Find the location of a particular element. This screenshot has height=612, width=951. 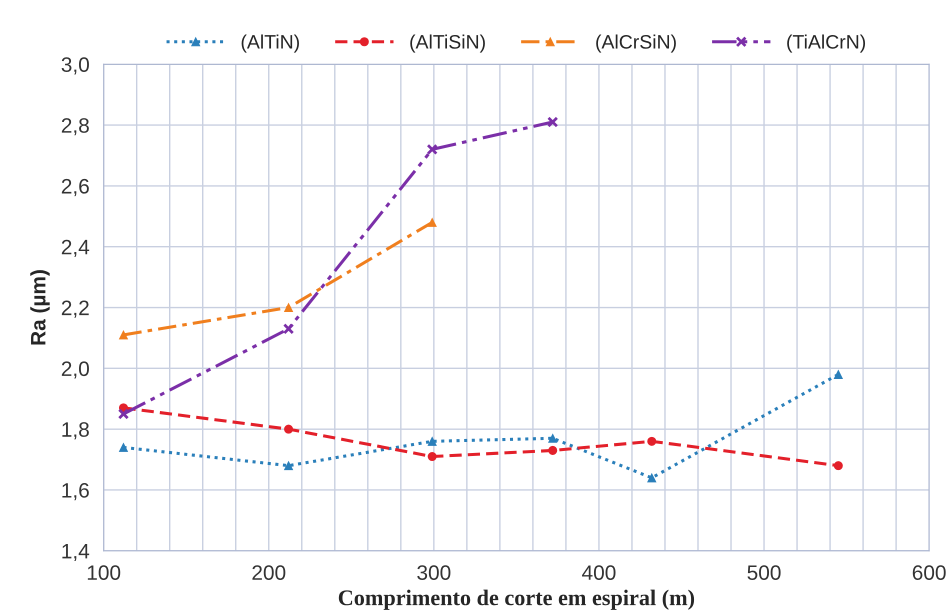

y-tick-label: 2,4 is located at coordinates (76, 248).